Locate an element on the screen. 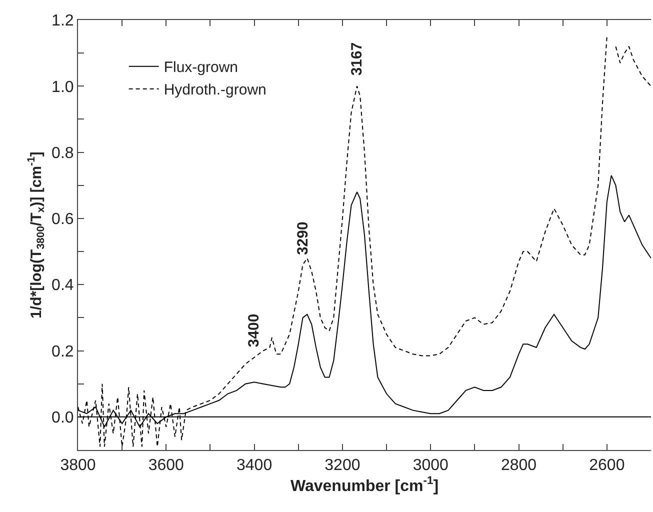 This screenshot has width=653, height=512. y-tick-label: 0.6 is located at coordinates (63, 219).